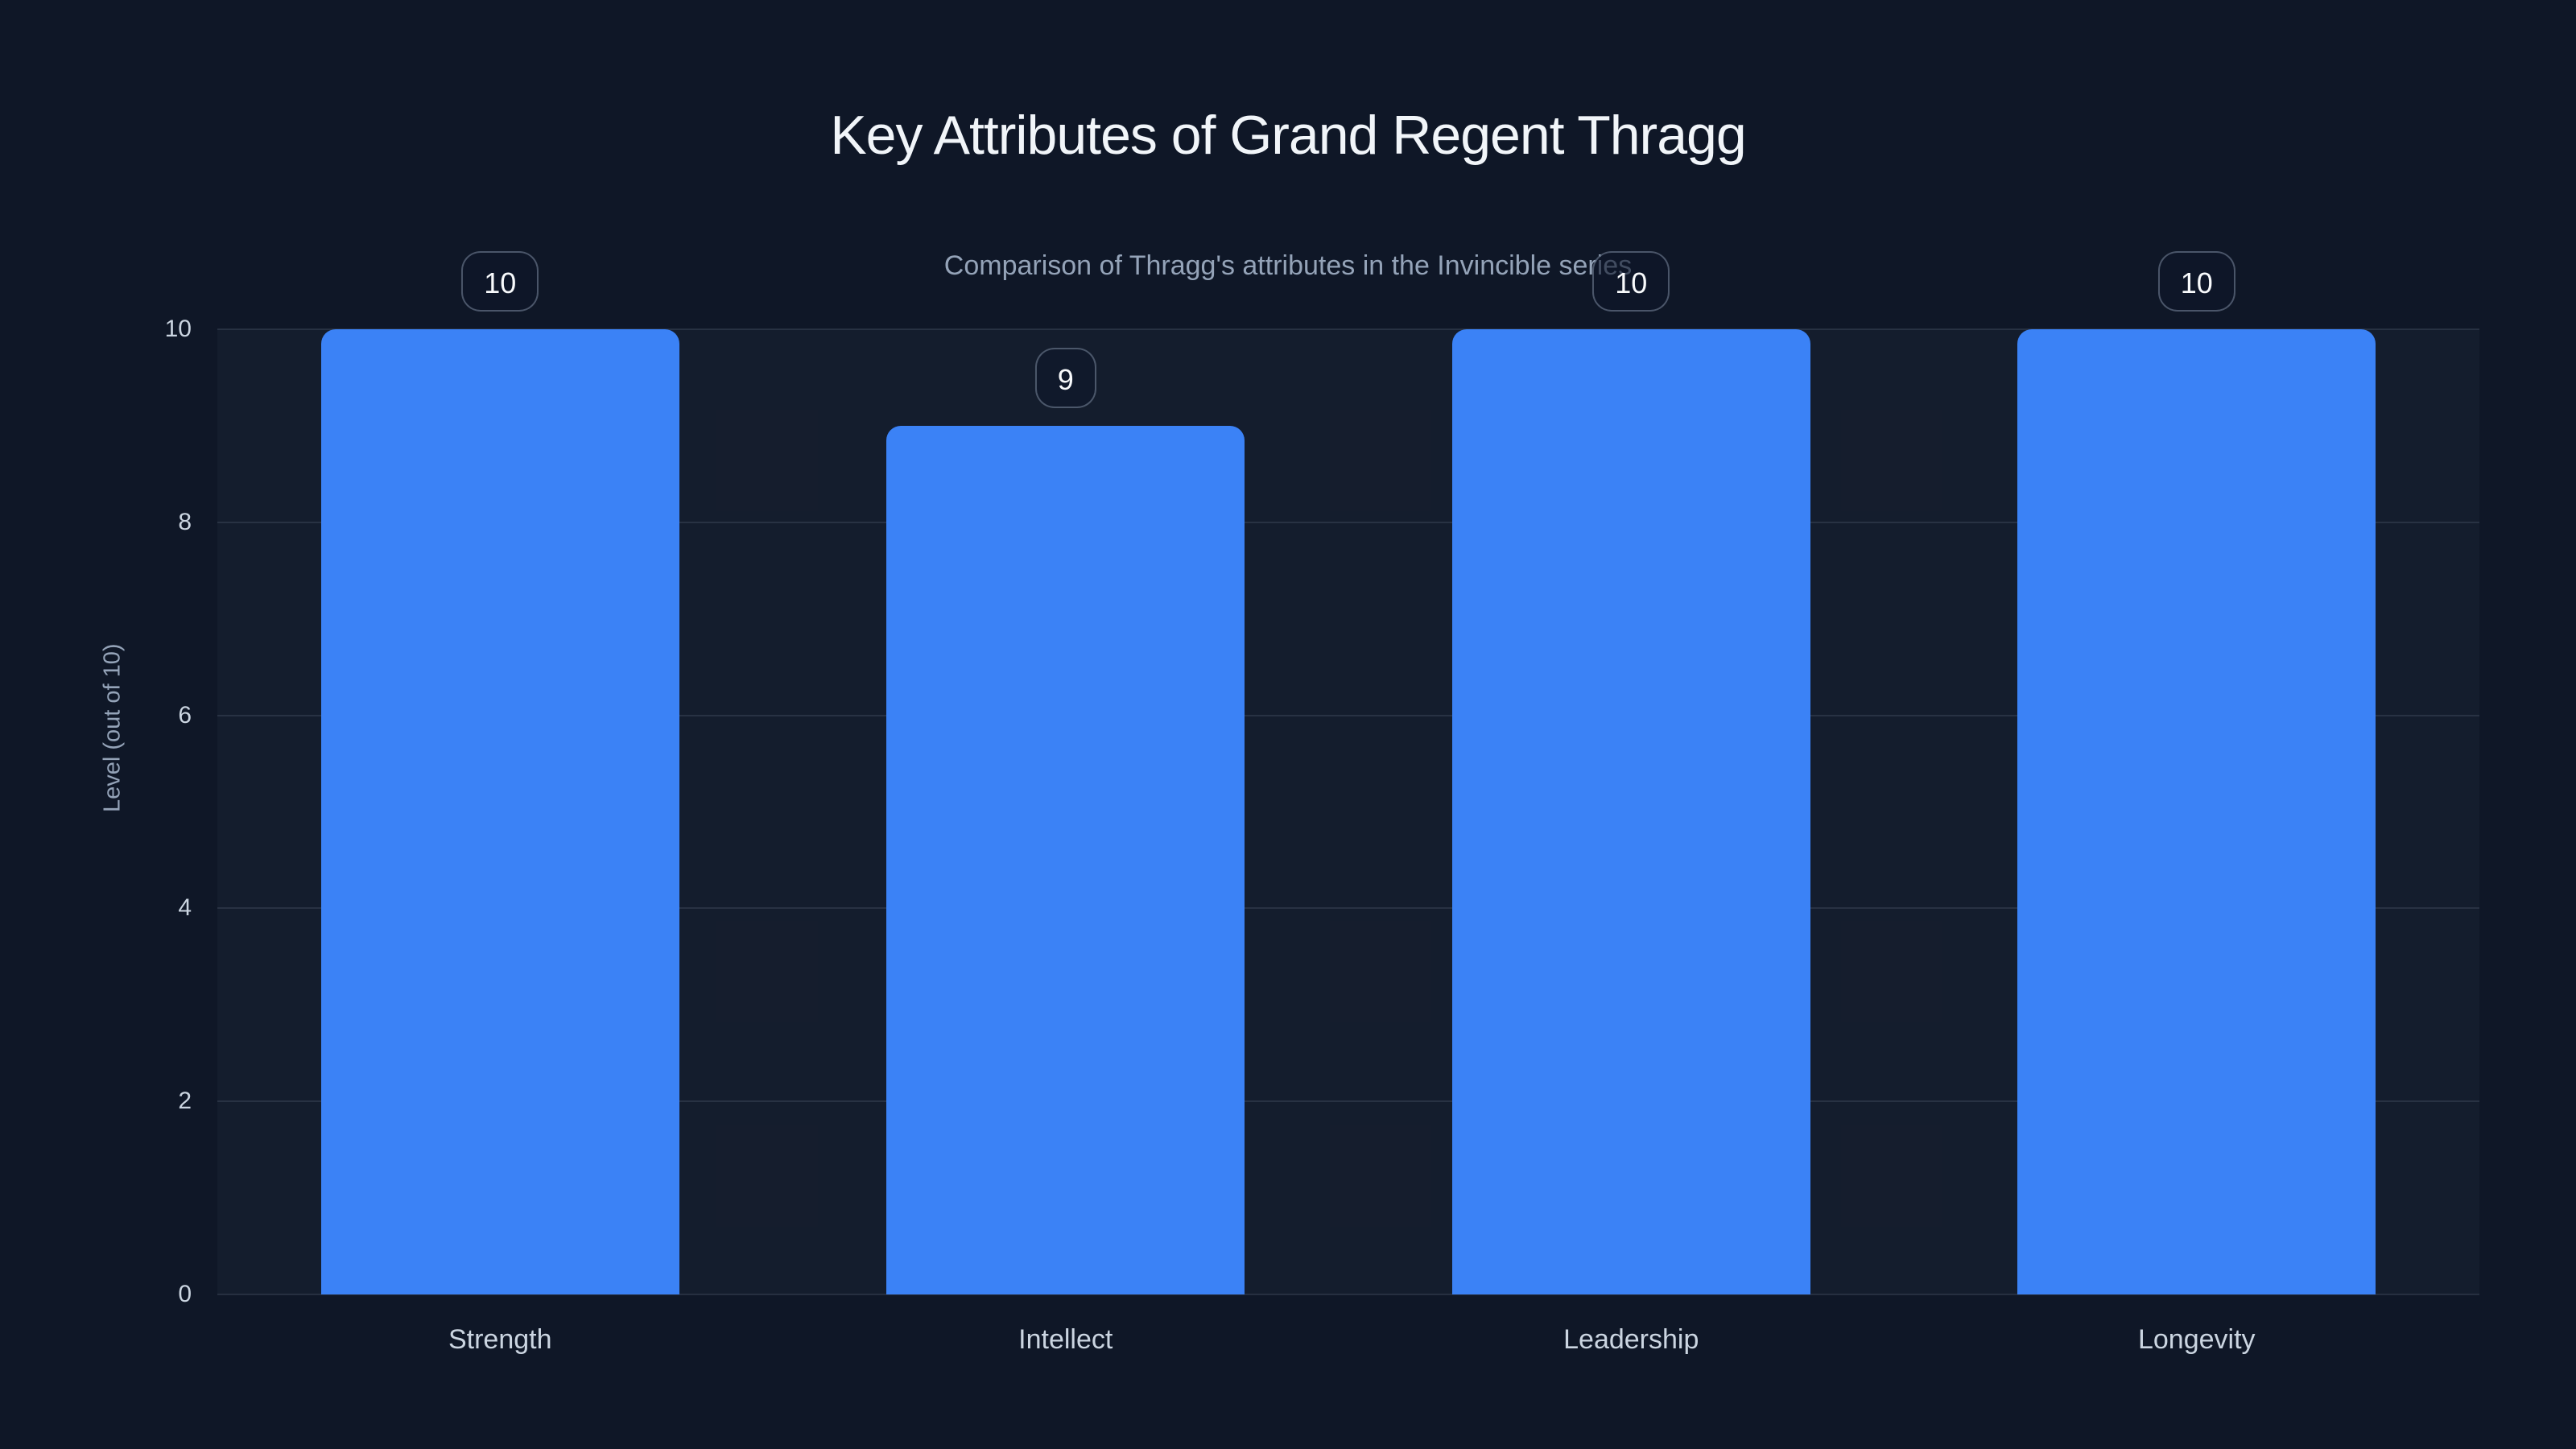 The image size is (2576, 1449). Describe the element at coordinates (185, 715) in the screenshot. I see `y-tick-label-6: 6` at that location.